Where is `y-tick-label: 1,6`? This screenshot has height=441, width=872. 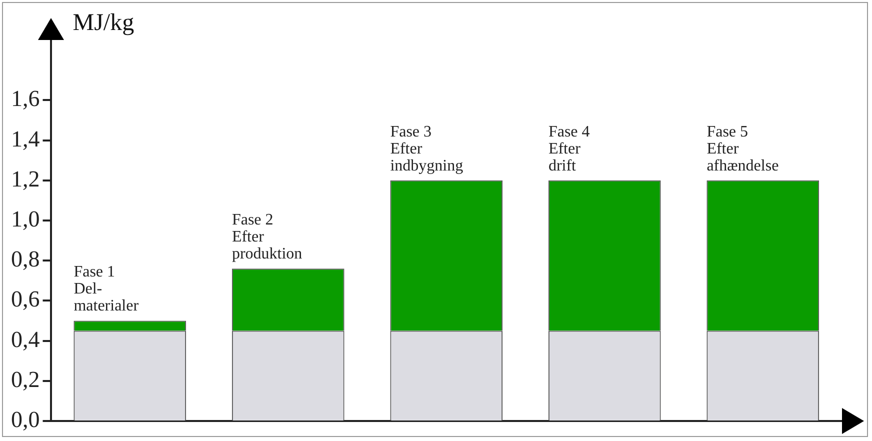
y-tick-label: 1,6 is located at coordinates (25, 99).